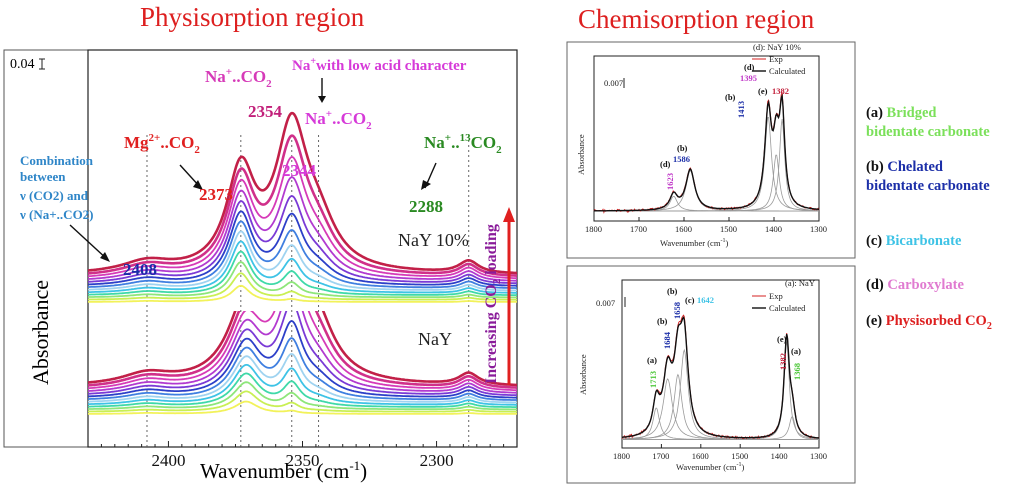 The image size is (1024, 493). Describe the element at coordinates (923, 241) in the screenshot. I see `legend-c-label: Bicarbonate` at that location.